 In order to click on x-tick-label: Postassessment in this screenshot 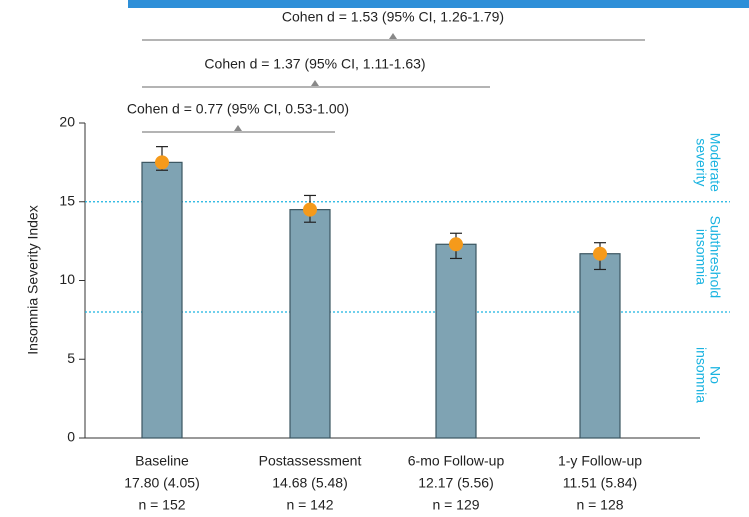, I will do `click(310, 461)`.